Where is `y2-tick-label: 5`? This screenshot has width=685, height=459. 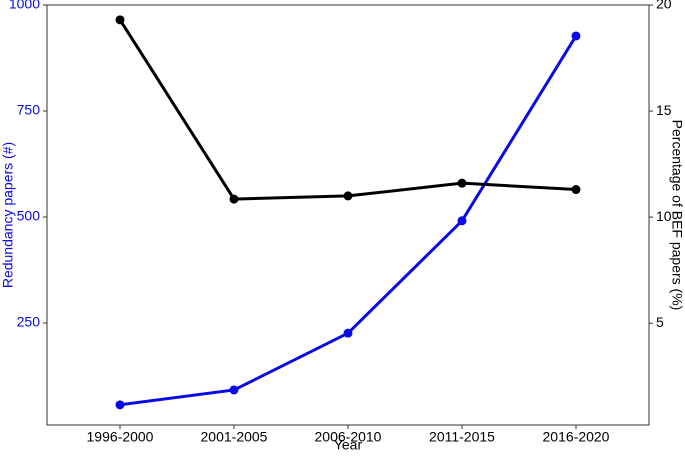
y2-tick-label: 5 is located at coordinates (660, 322).